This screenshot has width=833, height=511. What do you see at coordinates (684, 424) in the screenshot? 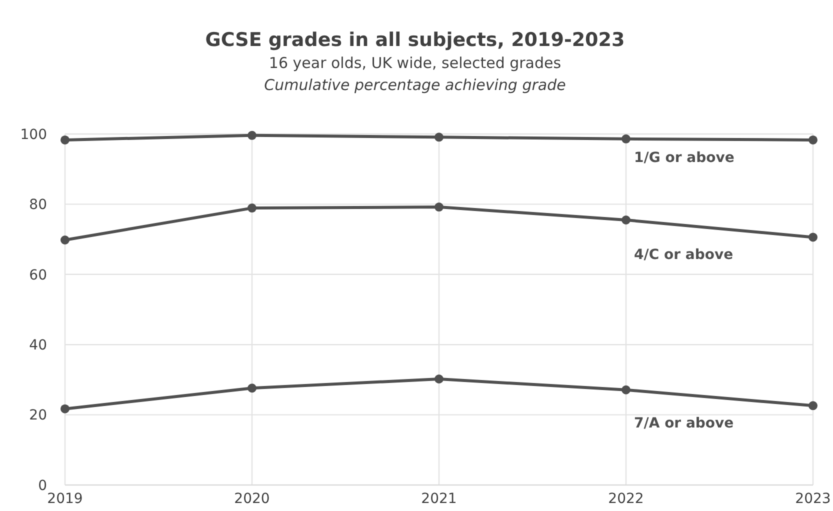
I see `series-label: 7/A or above` at bounding box center [684, 424].